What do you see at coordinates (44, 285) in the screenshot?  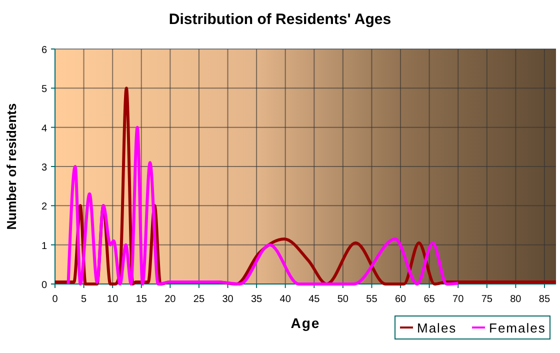 I see `y-tick-label: 0` at bounding box center [44, 285].